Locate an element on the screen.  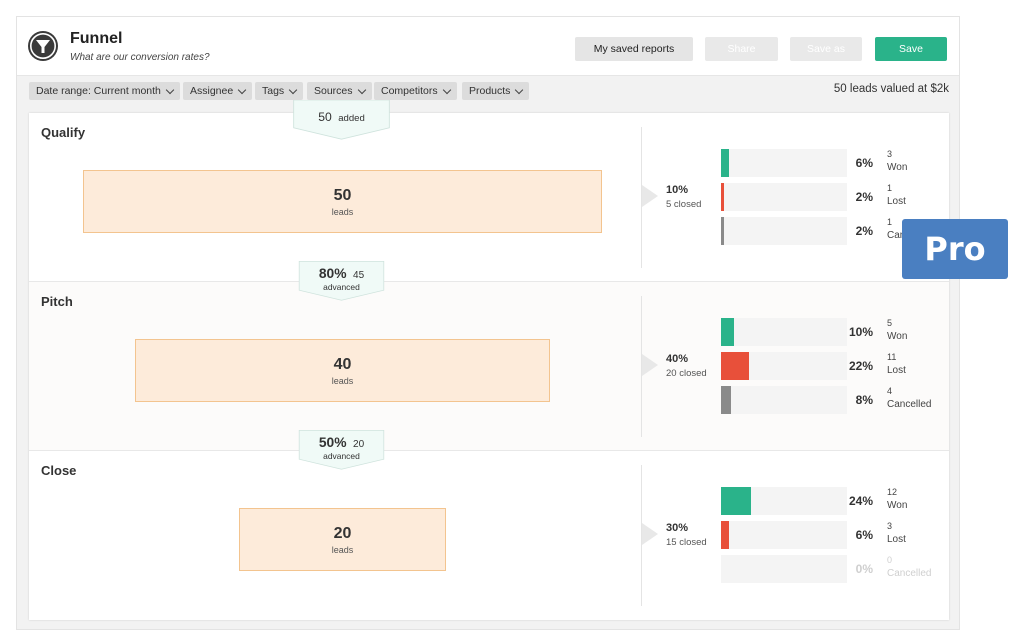
outcome-lost: 22% 11 Lost is located at coordinates (831, 366).